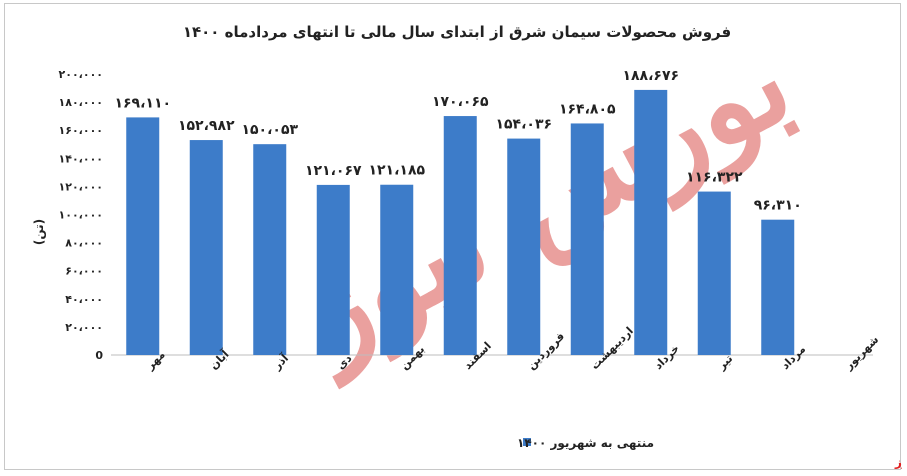  Describe the element at coordinates (861, 353) in the screenshot. I see `x-tick-label: شهریور` at that location.